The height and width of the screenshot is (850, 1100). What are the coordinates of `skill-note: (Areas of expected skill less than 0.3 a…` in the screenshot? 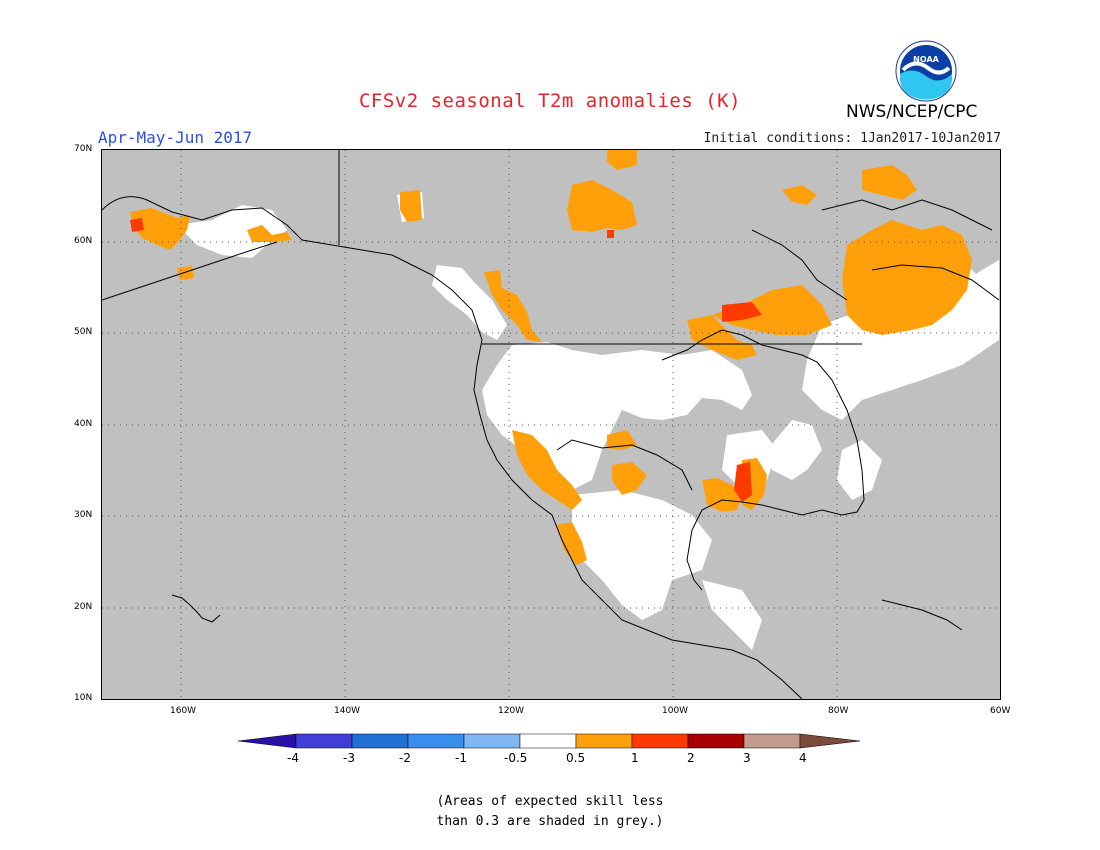 It's located at (550, 812).